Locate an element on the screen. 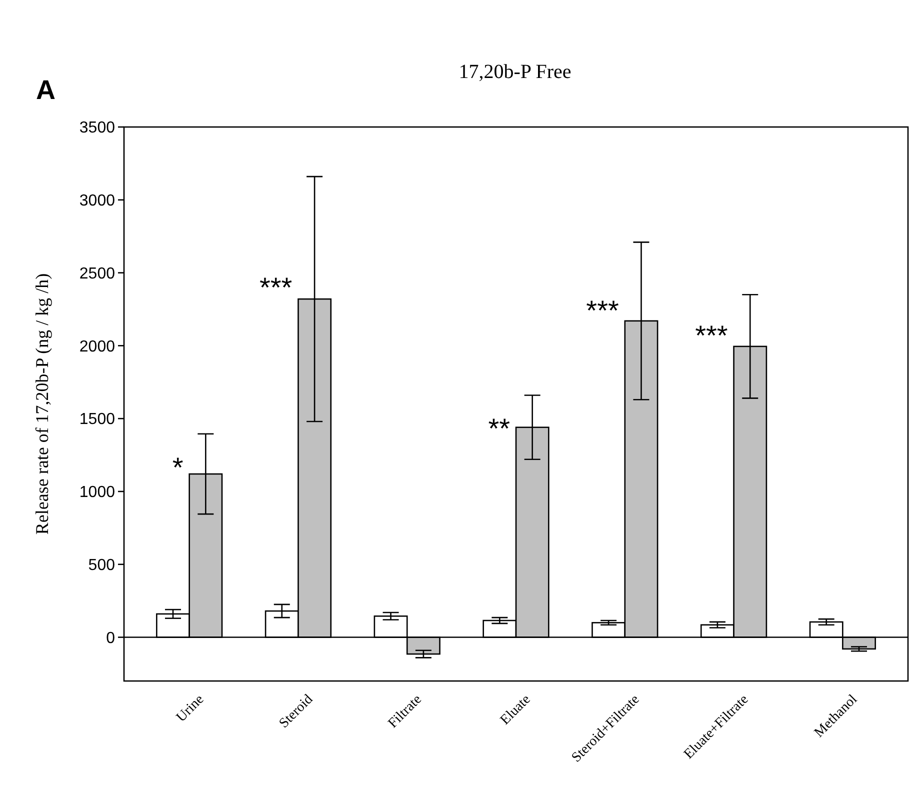 The width and height of the screenshot is (910, 805). y-axis-title: Release rate of 17,20b-P (ng / kg /h) is located at coordinates (42, 404).